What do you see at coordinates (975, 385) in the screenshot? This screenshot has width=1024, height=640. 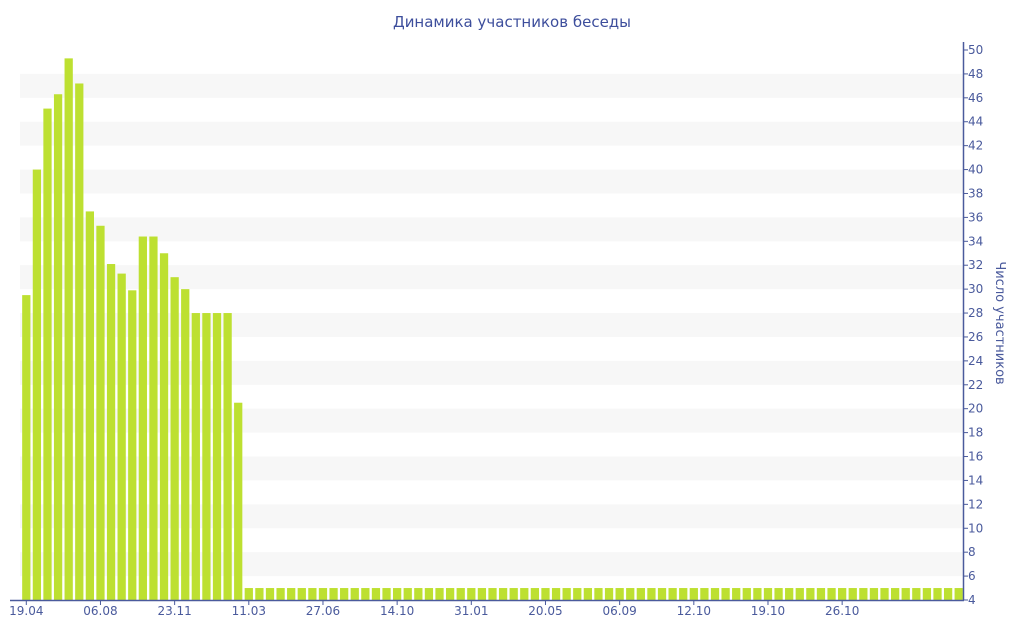 I see `y-tick-label: 22` at bounding box center [975, 385].